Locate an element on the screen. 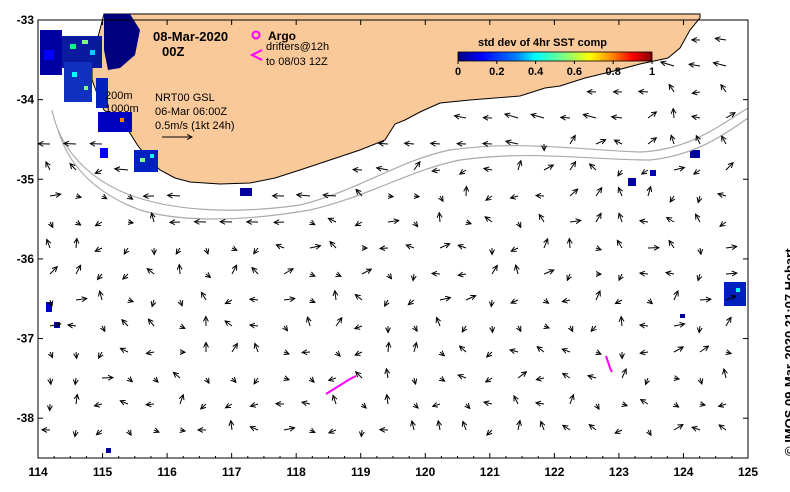 The height and width of the screenshot is (492, 790). isobath-label-200m: 200m is located at coordinates (119, 96).